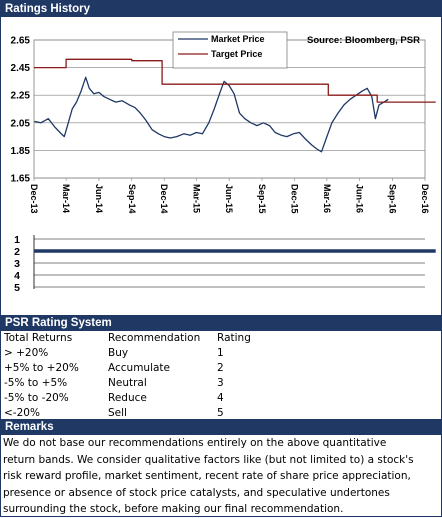  What do you see at coordinates (139, 368) in the screenshot?
I see `row-recommendation: Accumulate` at bounding box center [139, 368].